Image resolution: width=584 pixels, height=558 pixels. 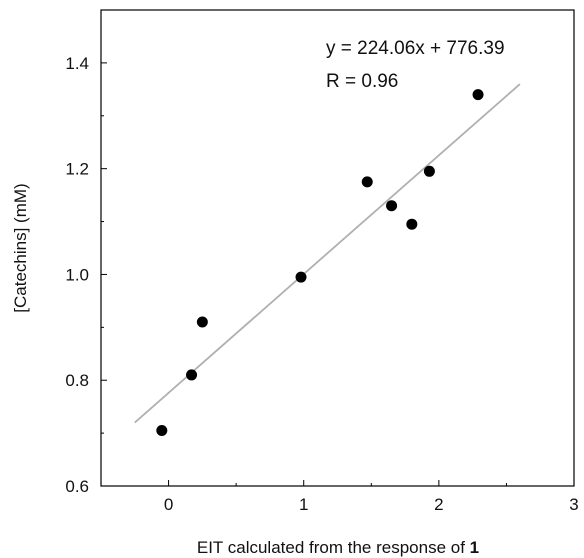 I want to click on x-tick-label-0: 0, so click(x=168, y=504).